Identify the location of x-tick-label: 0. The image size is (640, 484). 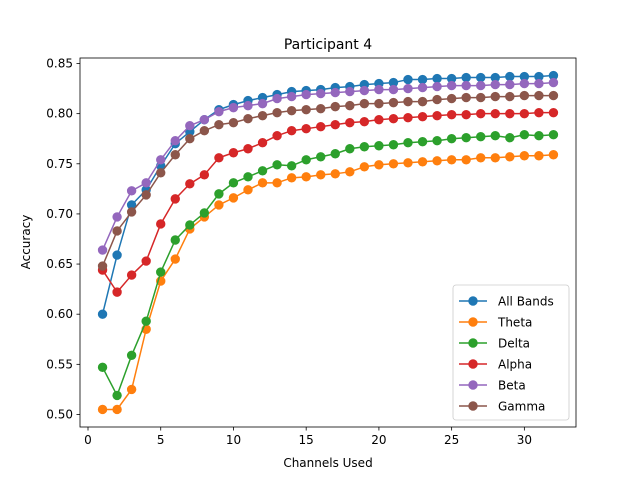
(88, 440).